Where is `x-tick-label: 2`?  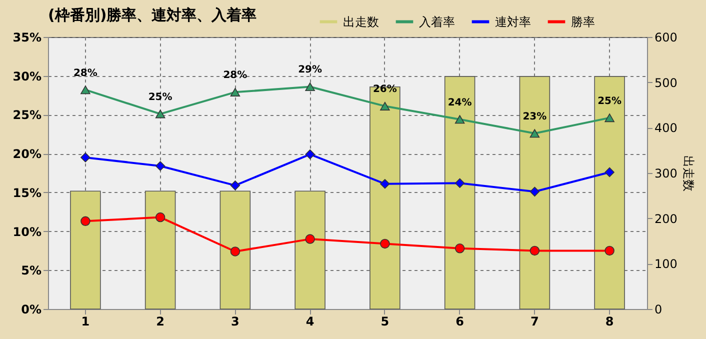 x-tick-label: 2 is located at coordinates (160, 321).